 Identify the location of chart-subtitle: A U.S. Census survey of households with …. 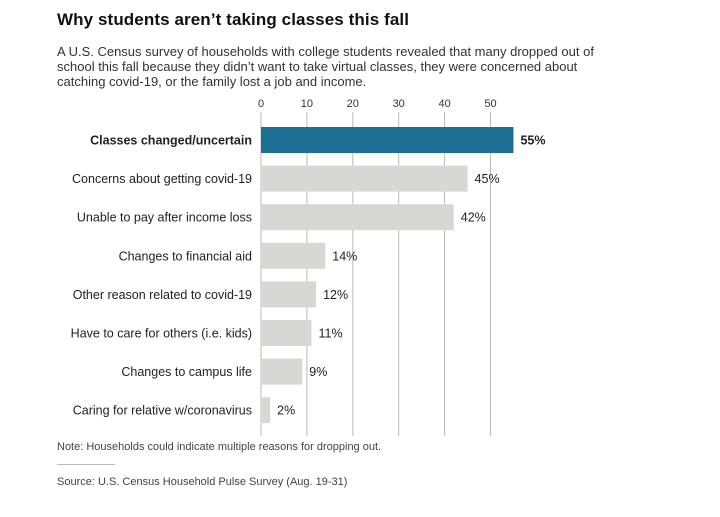
(325, 66).